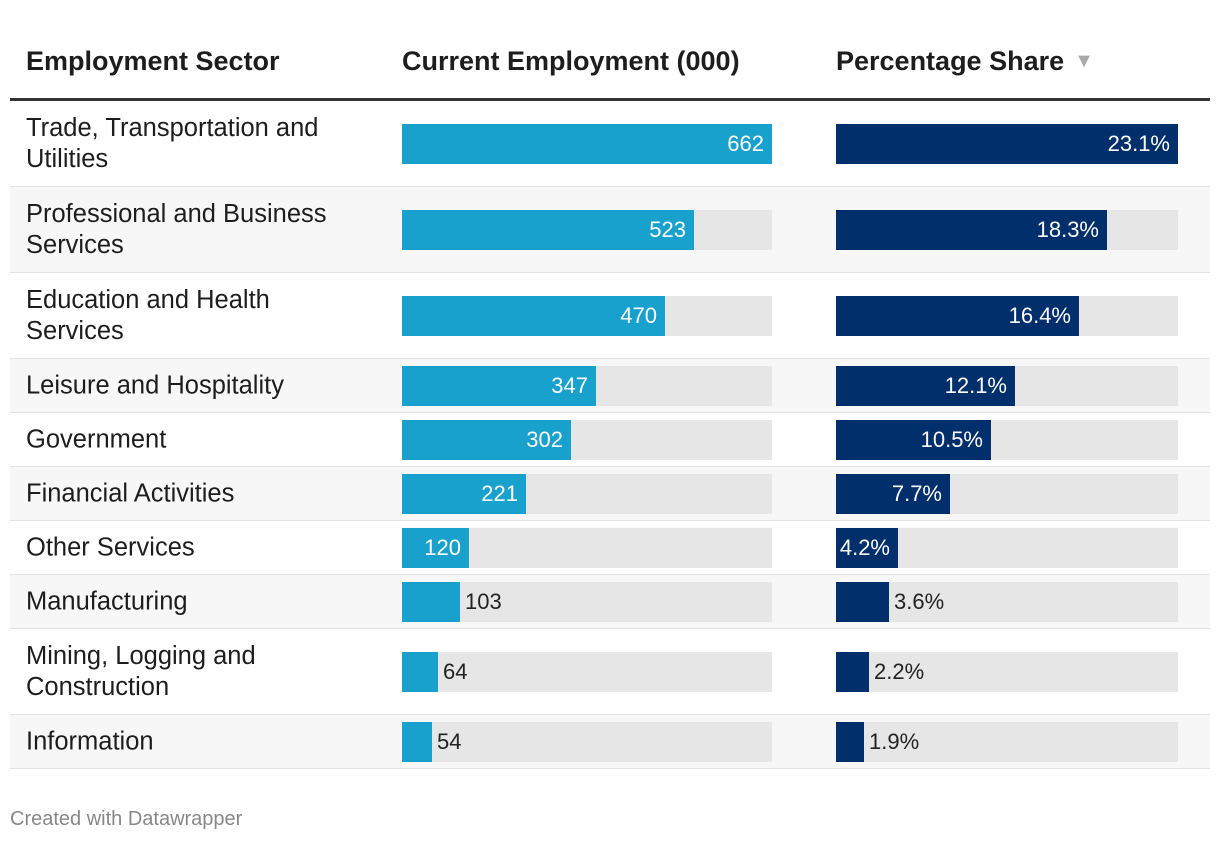 This screenshot has height=844, width=1220. Describe the element at coordinates (899, 671) in the screenshot. I see `share-value-label: 2.2%` at that location.